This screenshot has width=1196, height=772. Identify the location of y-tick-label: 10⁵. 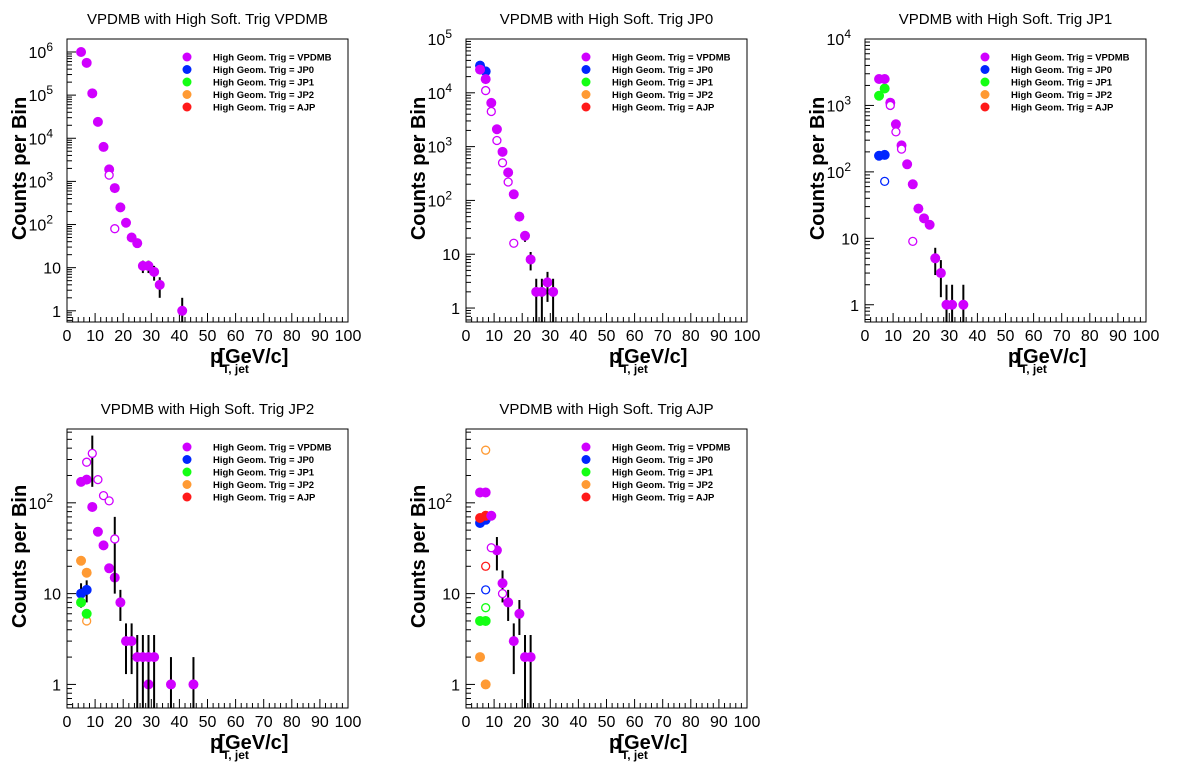
(440, 38).